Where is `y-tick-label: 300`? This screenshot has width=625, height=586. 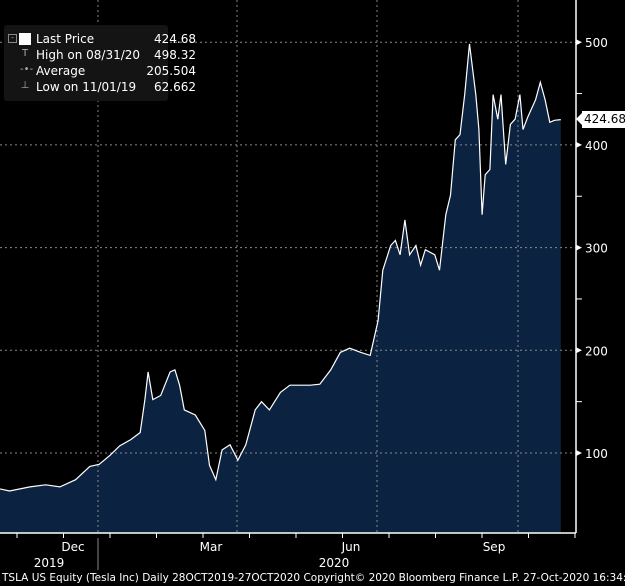 y-tick-label: 300 is located at coordinates (596, 249).